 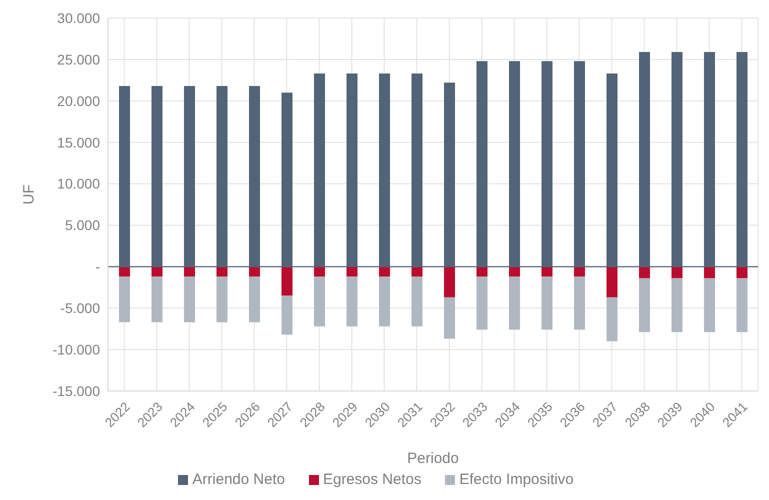 I want to click on y-tick-label: -, so click(x=97, y=266).